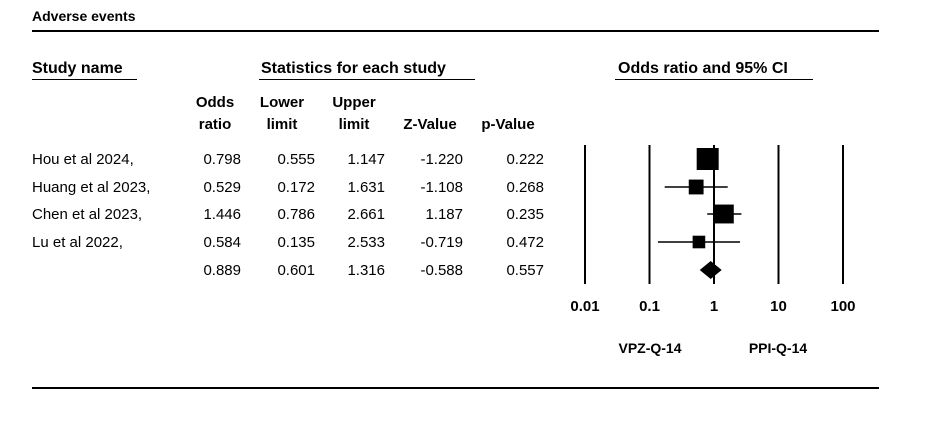 The height and width of the screenshot is (428, 936). Describe the element at coordinates (455, 31) in the screenshot. I see `top-rule` at that location.